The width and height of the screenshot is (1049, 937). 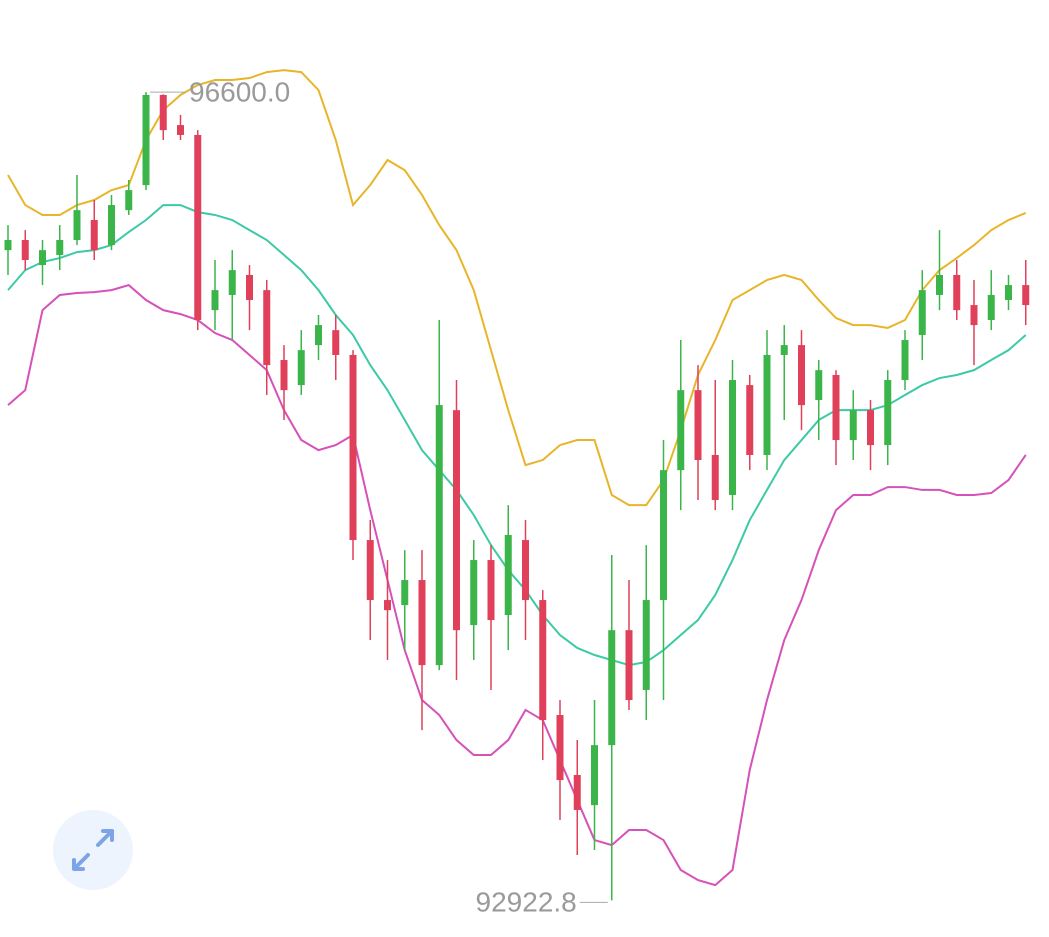 What do you see at coordinates (526, 902) in the screenshot?
I see `min-label: 92922.8` at bounding box center [526, 902].